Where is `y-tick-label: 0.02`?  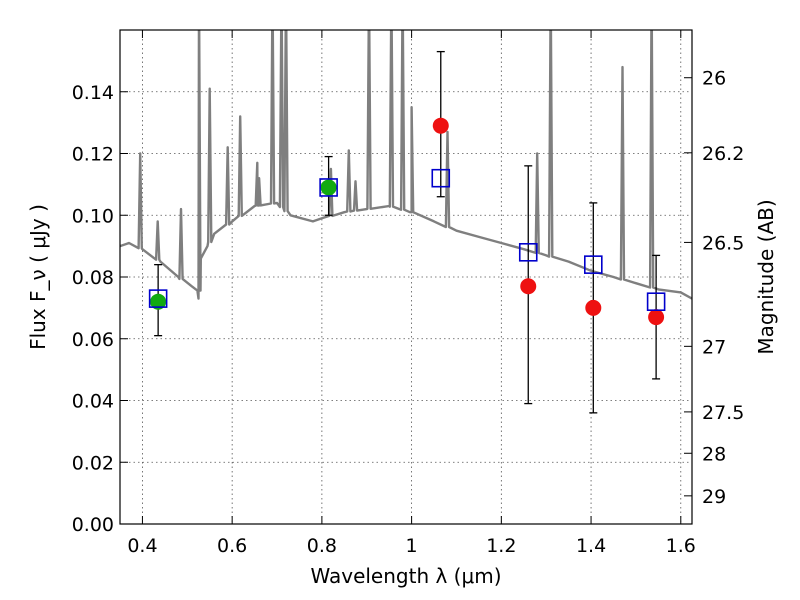
y-tick-label: 0.02 is located at coordinates (93, 463).